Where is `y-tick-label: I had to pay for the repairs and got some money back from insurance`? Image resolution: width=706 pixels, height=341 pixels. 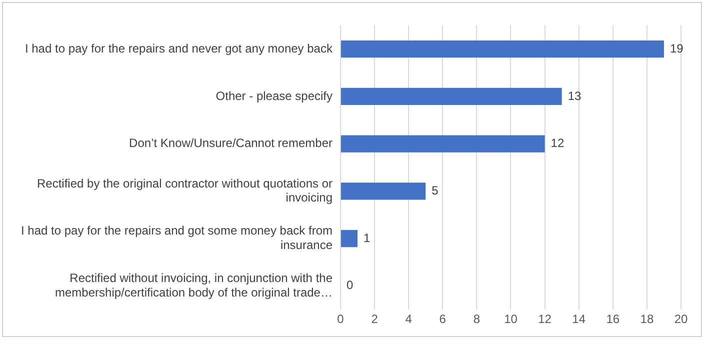 y-tick-label: I had to pay for the repairs and got some money back from insurance is located at coordinates (176, 238).